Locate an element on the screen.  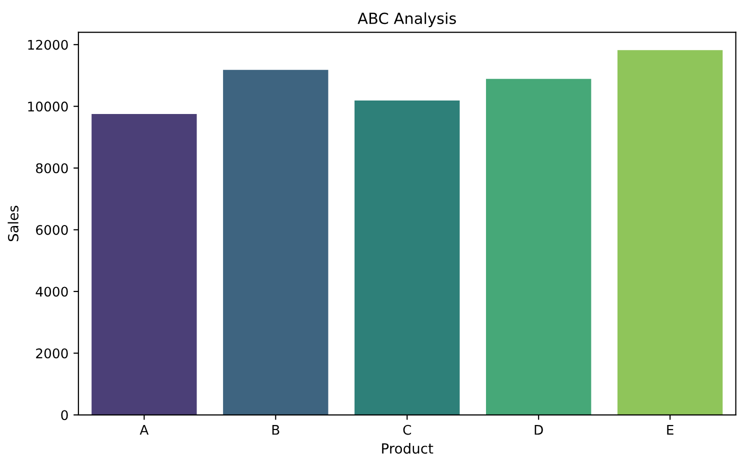
y-tick-label: 2000 is located at coordinates (52, 353).